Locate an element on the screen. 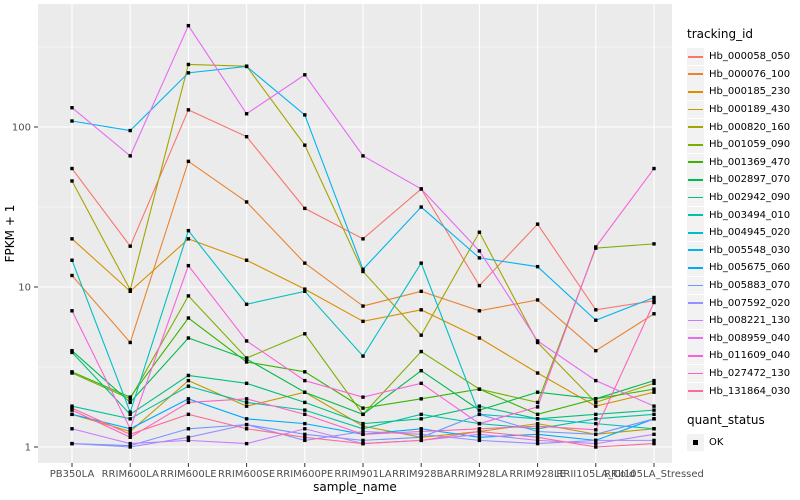  legend-label: Hb_000185_230 is located at coordinates (750, 92).